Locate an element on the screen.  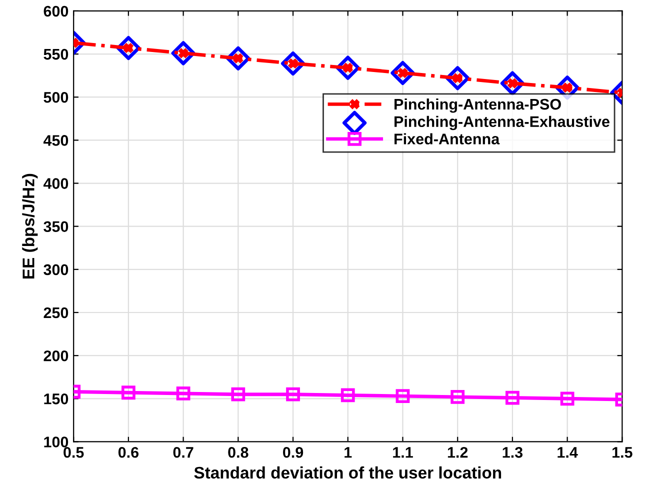
y-tick-label: 300 is located at coordinates (56, 270).